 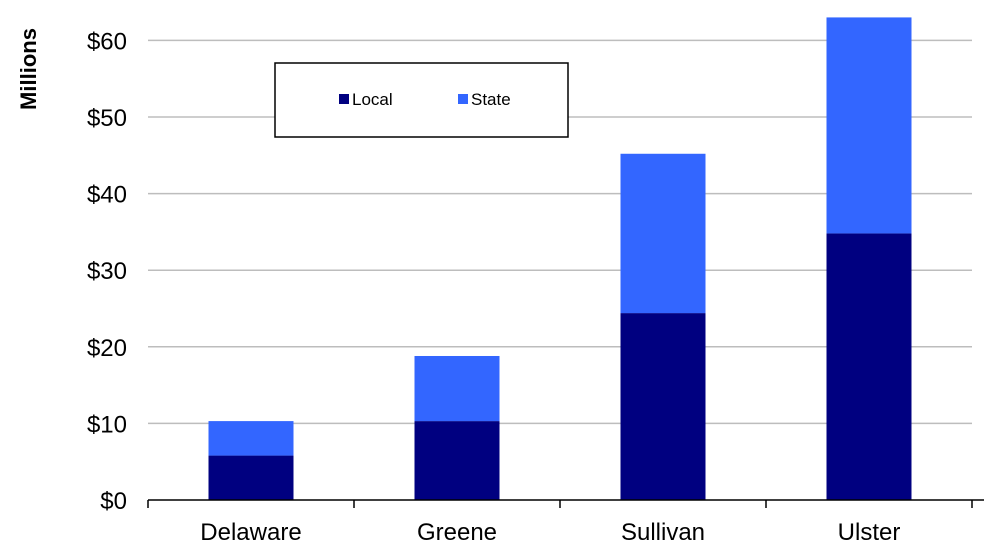 I want to click on legend-box, so click(x=421, y=100).